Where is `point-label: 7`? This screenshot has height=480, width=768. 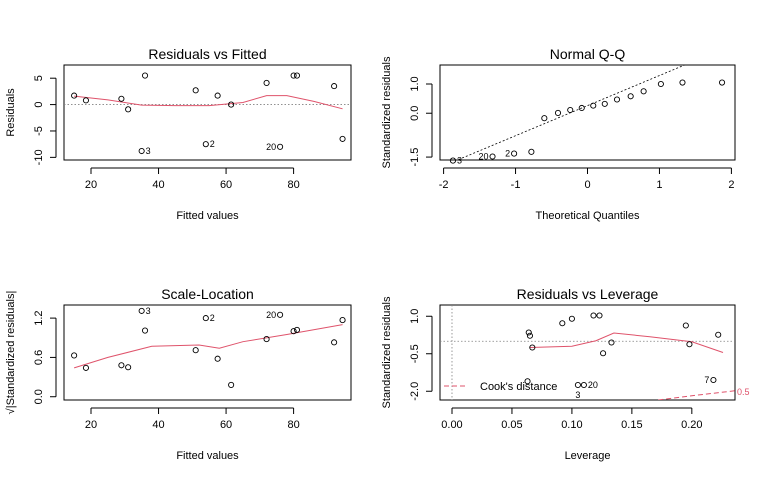
point-label: 7 is located at coordinates (706, 380).